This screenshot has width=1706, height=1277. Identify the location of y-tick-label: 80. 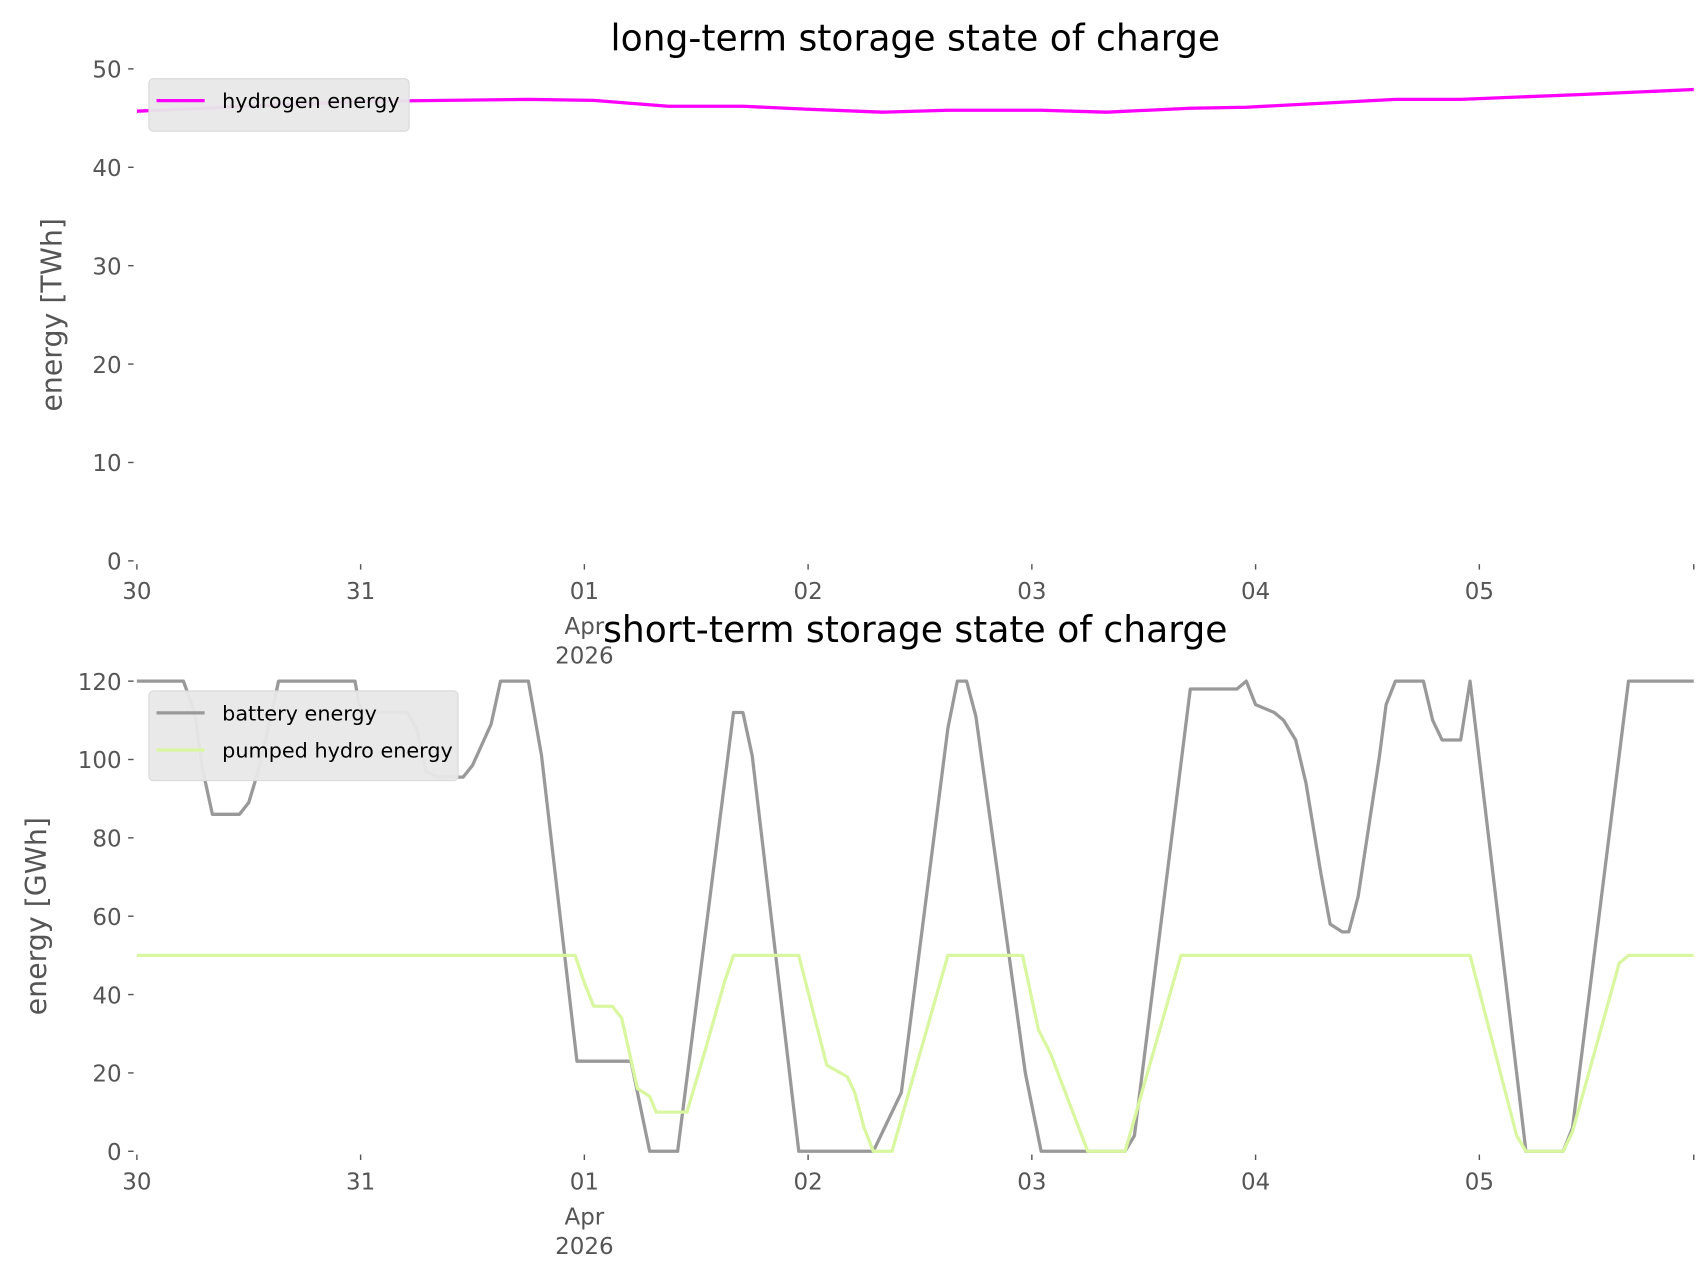
(106, 840).